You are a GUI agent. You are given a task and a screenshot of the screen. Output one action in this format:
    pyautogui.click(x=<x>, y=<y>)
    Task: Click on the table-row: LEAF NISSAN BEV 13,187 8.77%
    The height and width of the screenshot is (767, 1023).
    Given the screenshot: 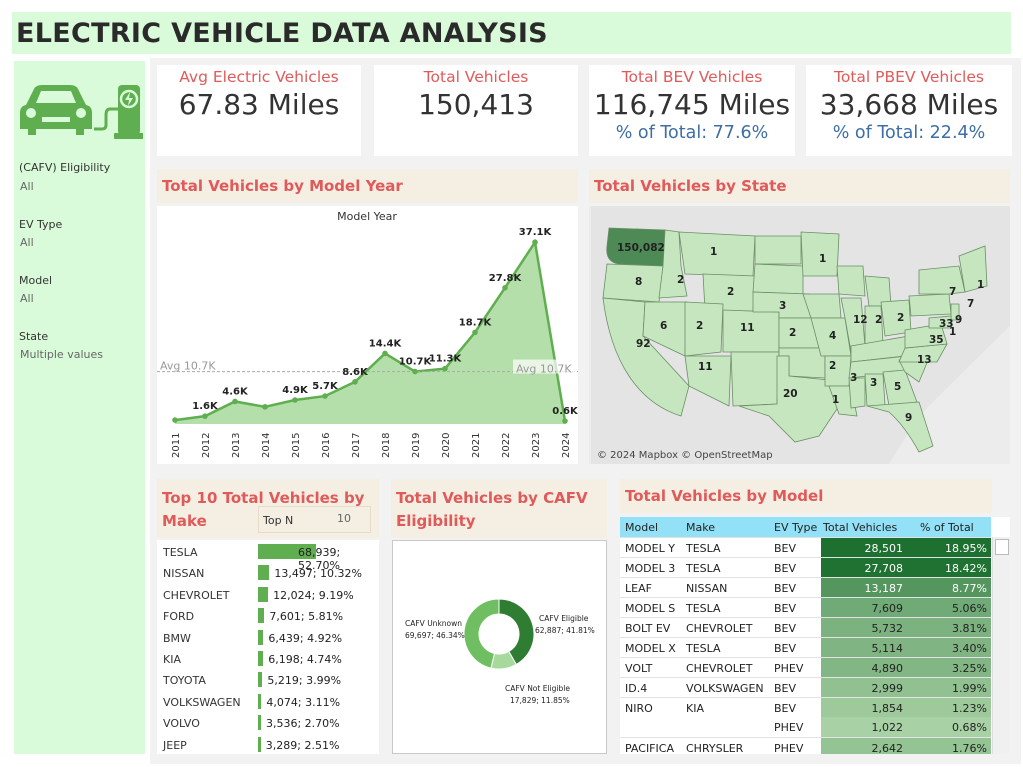 What is the action you would take?
    pyautogui.click(x=805, y=587)
    